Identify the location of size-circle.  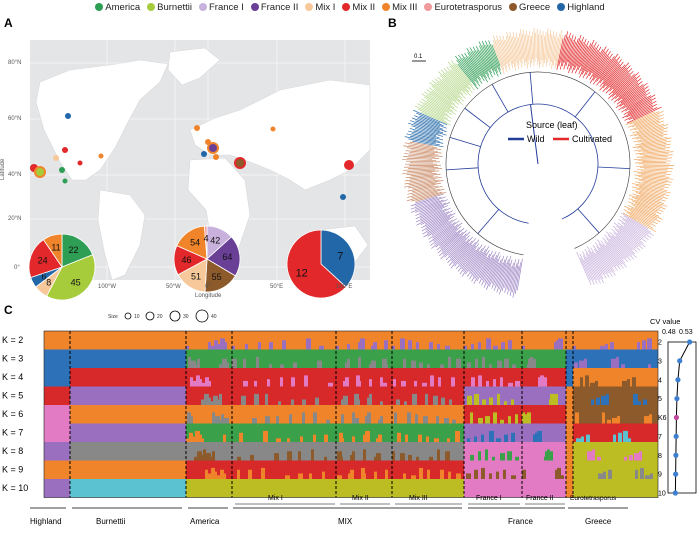
(150, 316).